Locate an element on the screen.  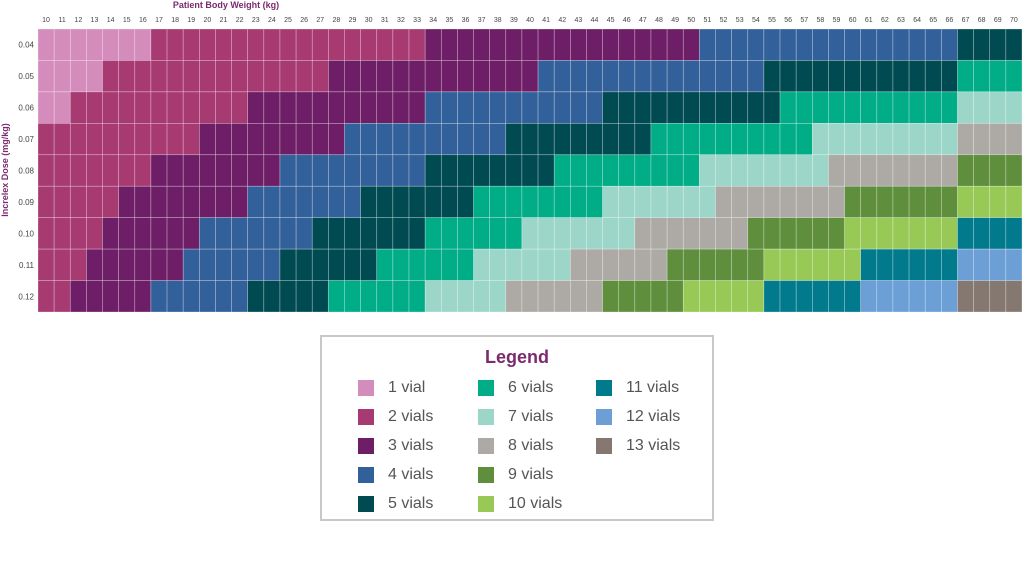
x-tick-label: 34 is located at coordinates (433, 20).